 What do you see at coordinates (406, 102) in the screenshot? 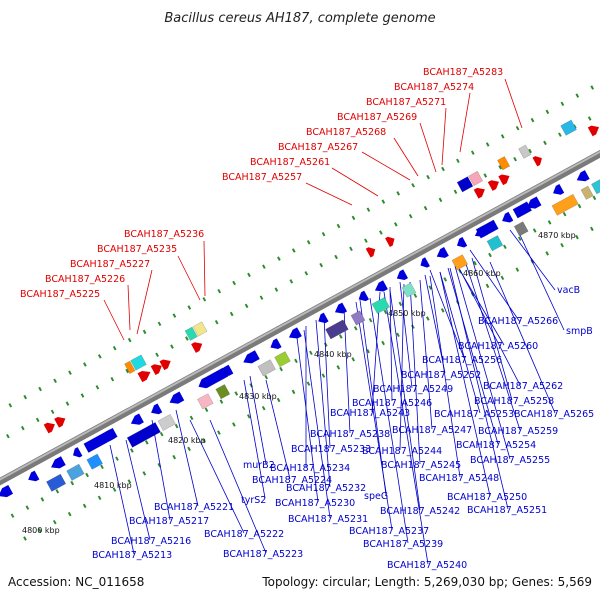
I see `gene-label: BCAH187_A5271` at bounding box center [406, 102].